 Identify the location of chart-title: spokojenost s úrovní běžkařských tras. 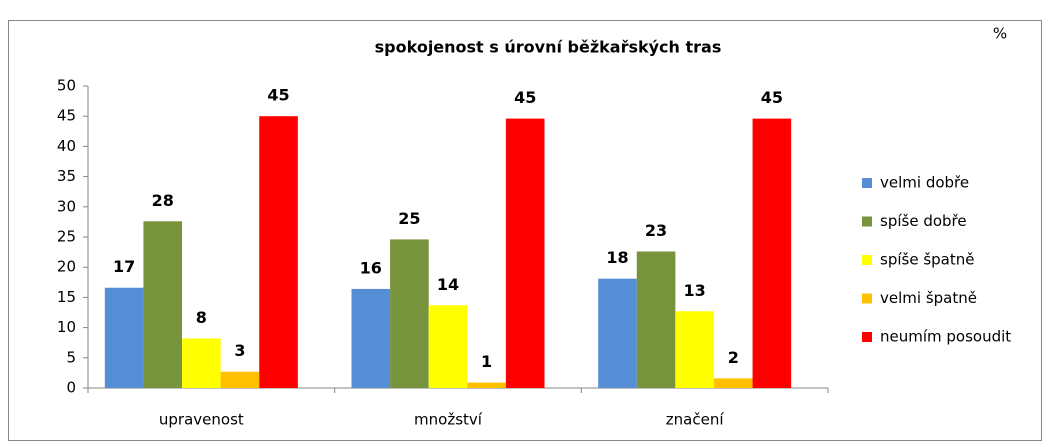
(548, 47).